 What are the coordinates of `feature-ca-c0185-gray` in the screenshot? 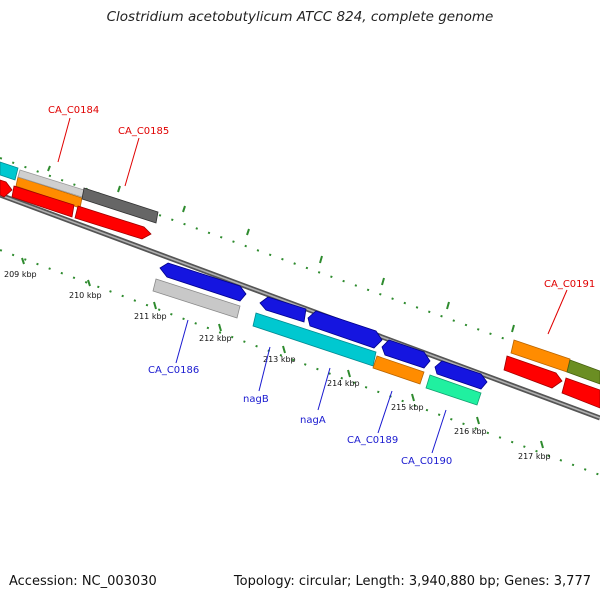 It's located at (120, 205).